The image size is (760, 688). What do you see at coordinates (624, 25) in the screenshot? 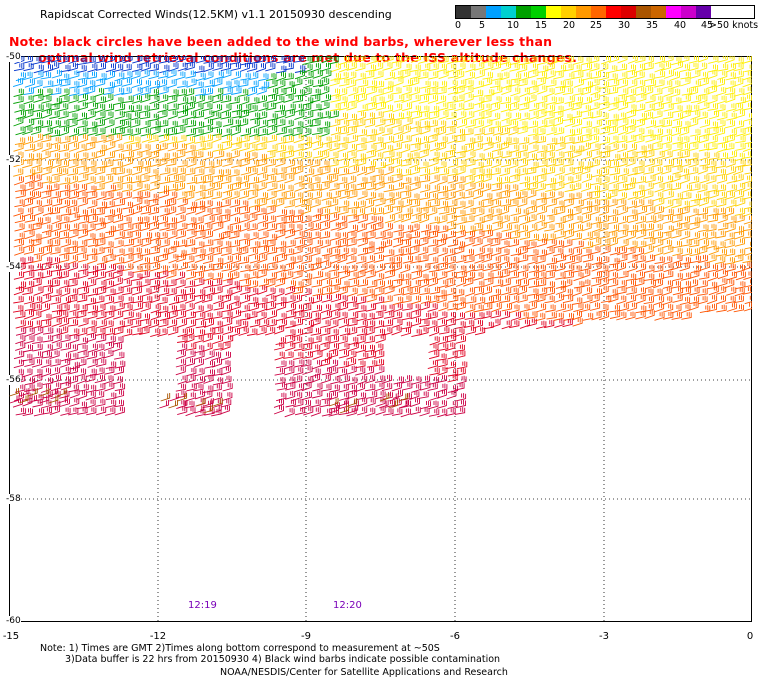
I see `colorbar-label: 30` at bounding box center [624, 25].